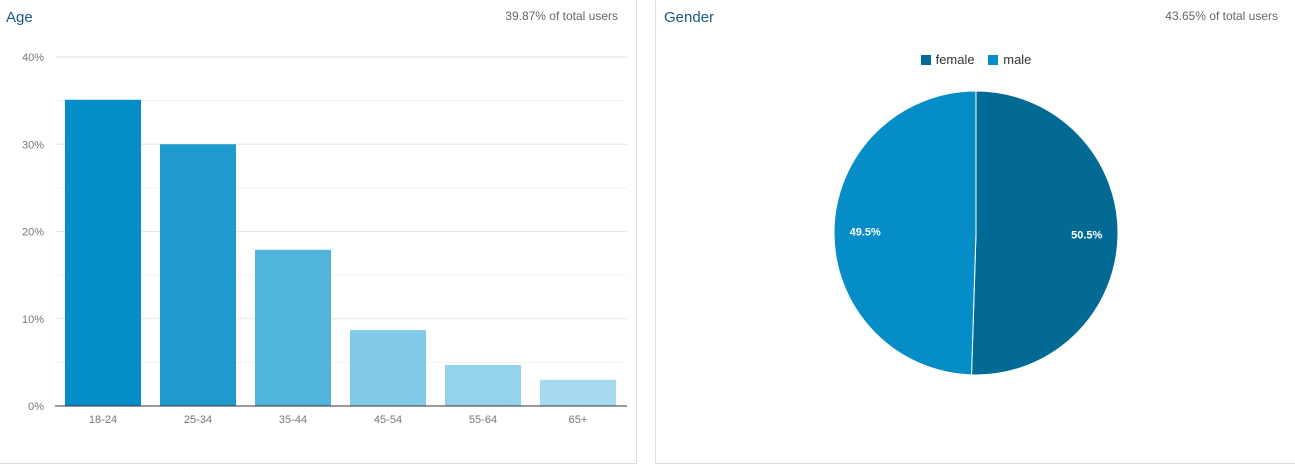 This screenshot has height=465, width=1295. What do you see at coordinates (33, 233) in the screenshot?
I see `y-tick-label: 20%` at bounding box center [33, 233].